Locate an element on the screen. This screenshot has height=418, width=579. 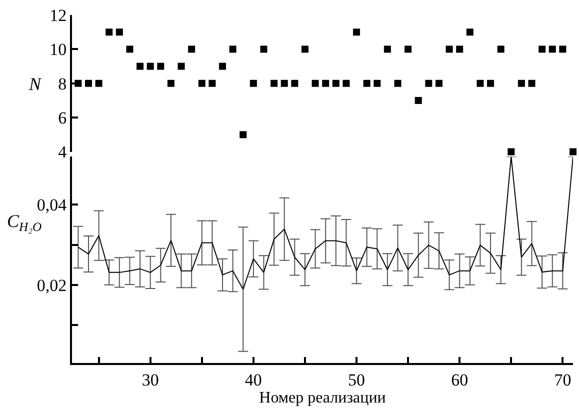
x-axis-title: Номер реализации is located at coordinates (322, 397).